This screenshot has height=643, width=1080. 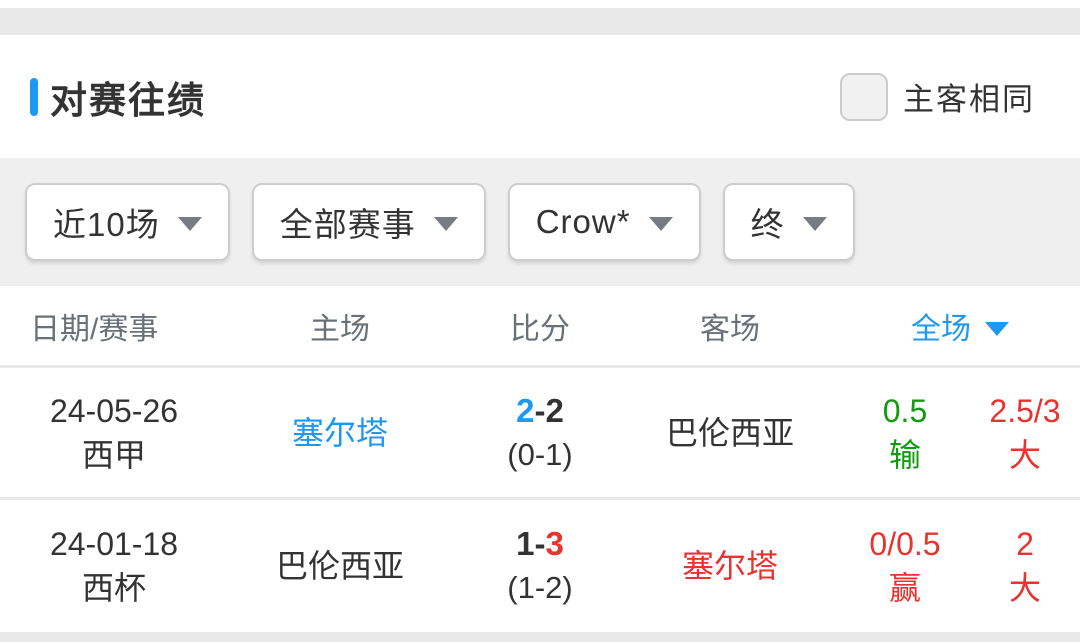 I want to click on checkbox-unchecked-icon, so click(x=864, y=96).